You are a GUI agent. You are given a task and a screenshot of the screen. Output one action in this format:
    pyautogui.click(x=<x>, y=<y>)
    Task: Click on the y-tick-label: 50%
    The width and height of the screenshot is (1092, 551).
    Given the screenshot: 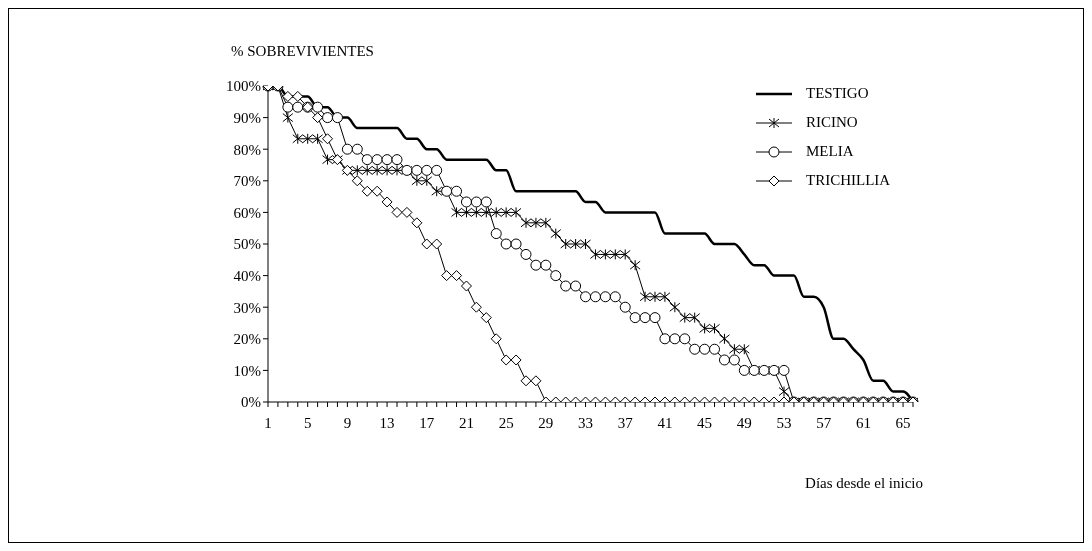 What is the action you would take?
    pyautogui.click(x=247, y=244)
    